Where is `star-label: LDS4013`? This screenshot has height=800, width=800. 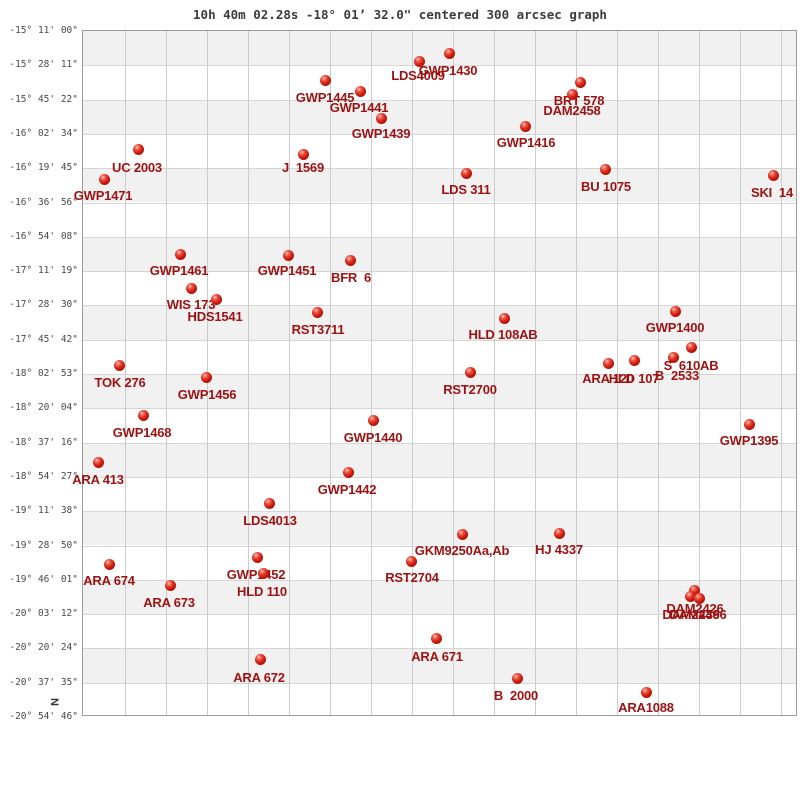
star-label: LDS4013 is located at coordinates (270, 520).